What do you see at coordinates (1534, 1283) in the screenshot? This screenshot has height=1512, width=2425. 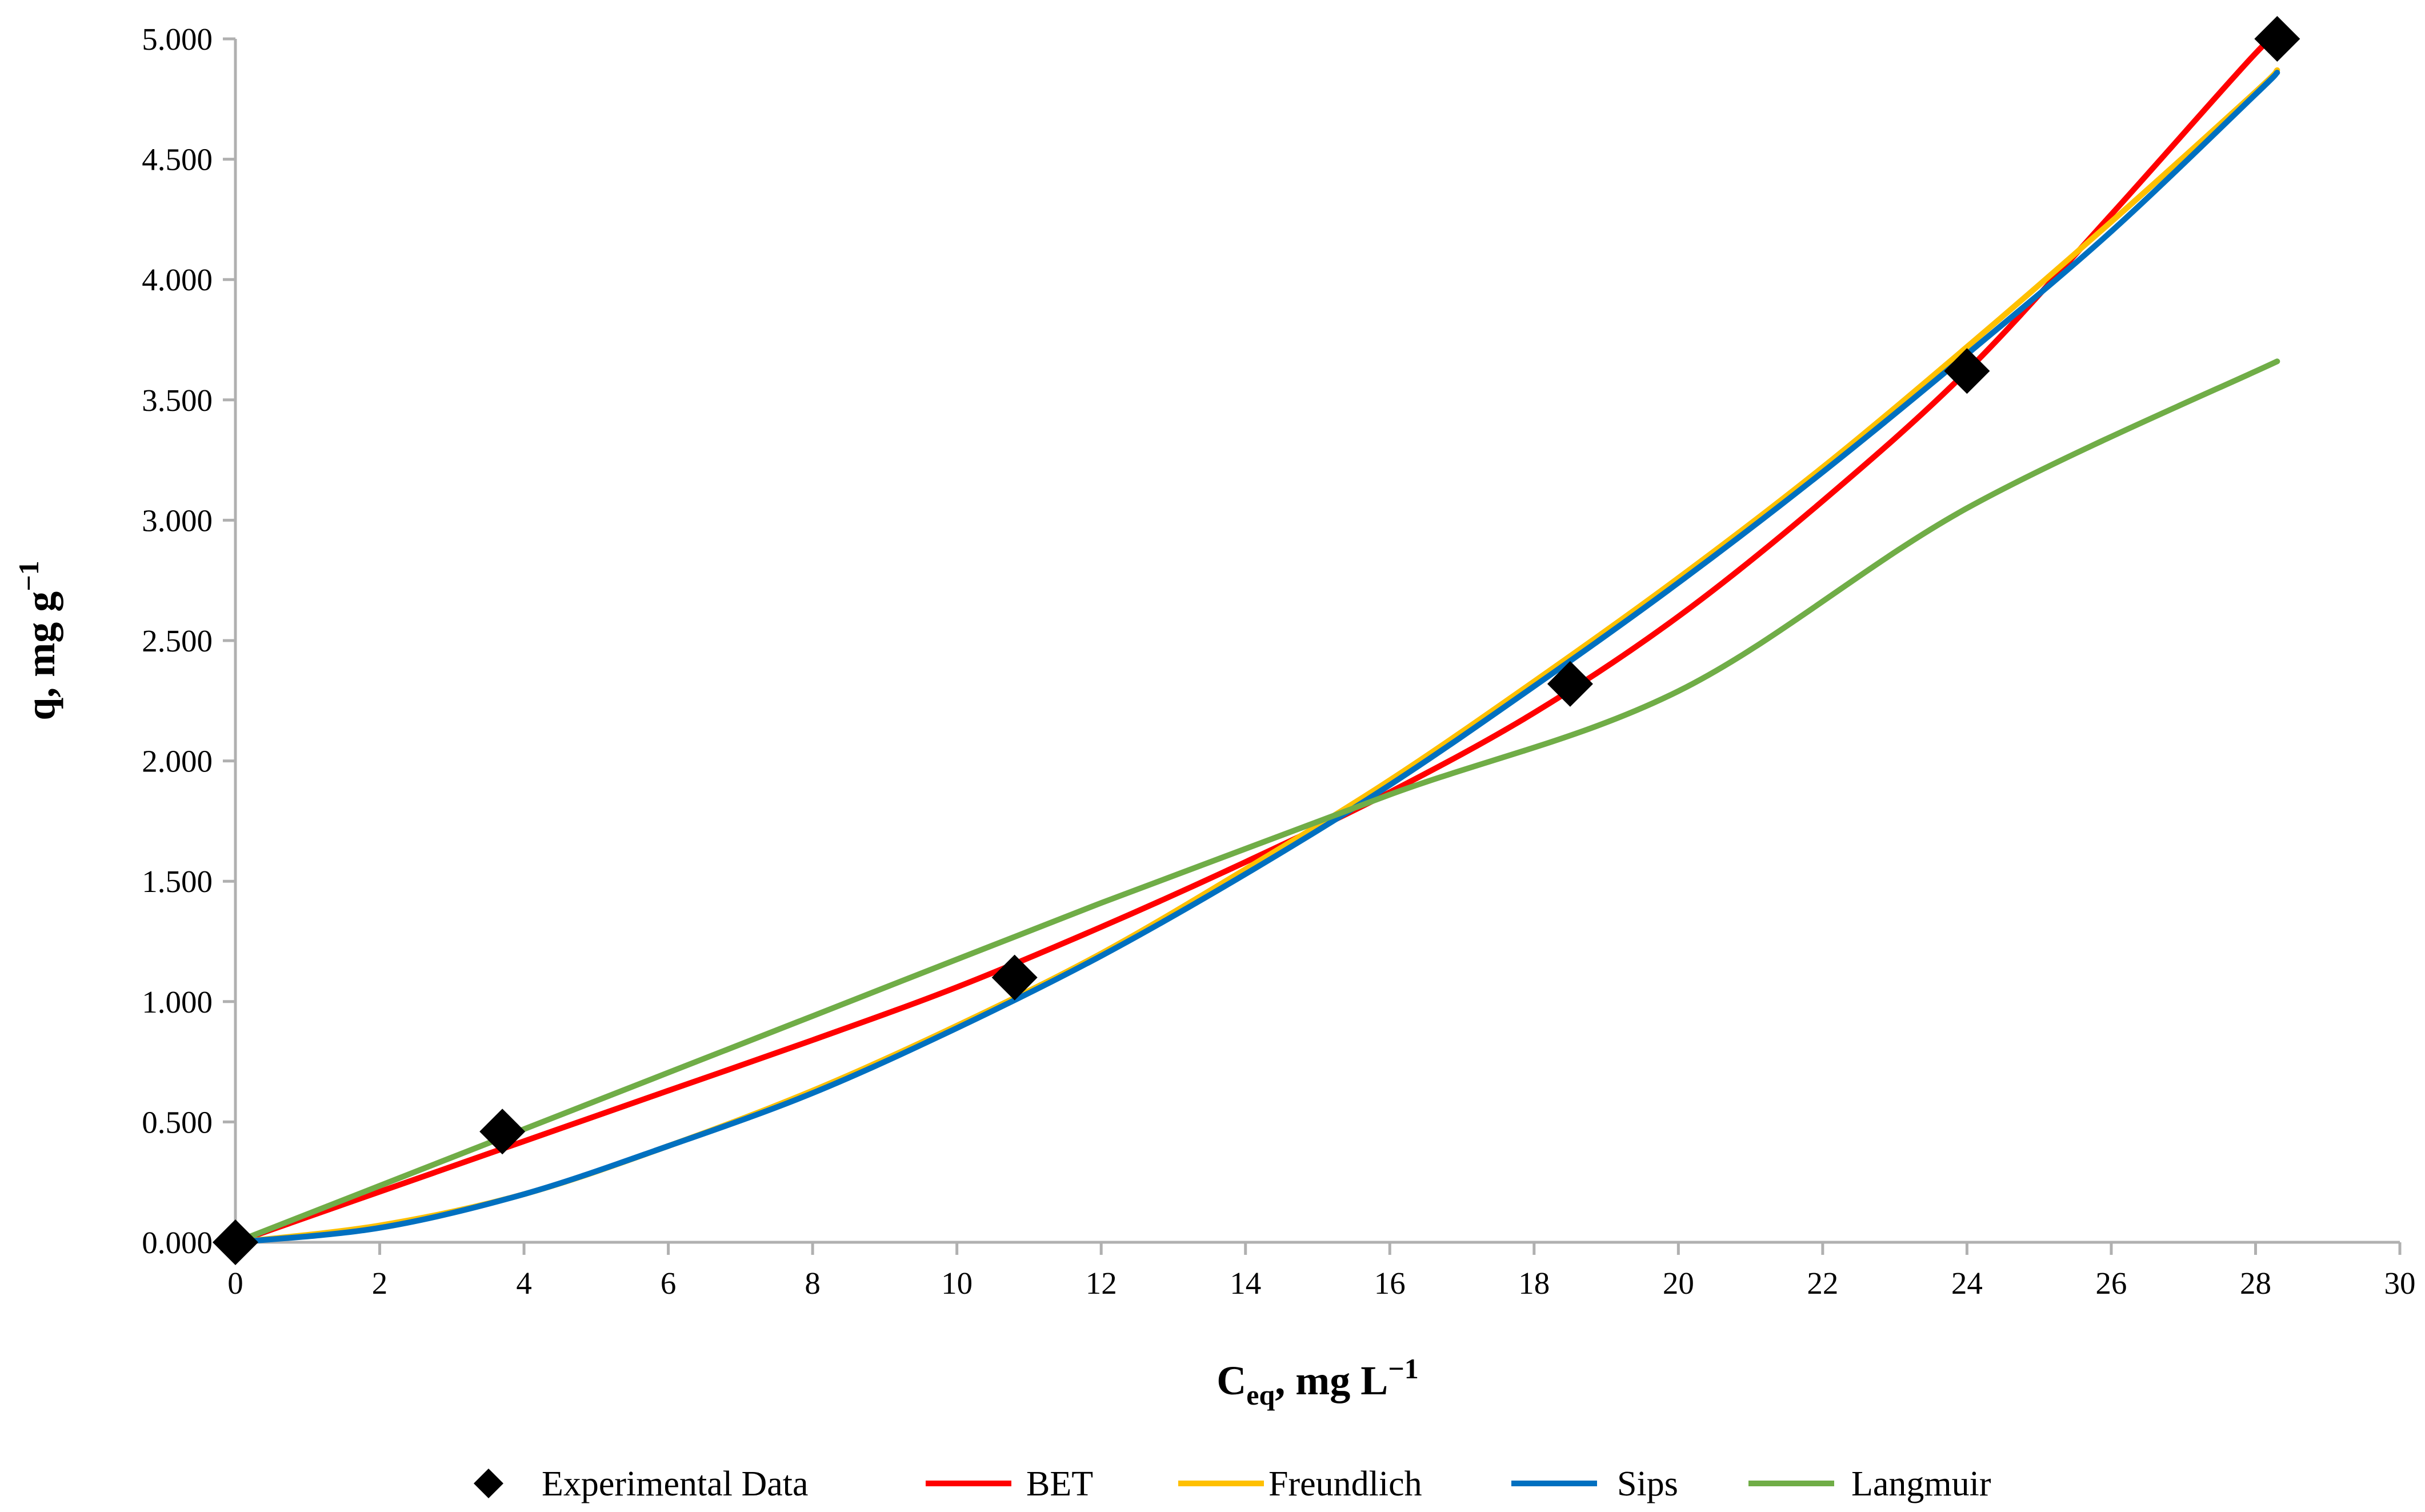 I see `x-tick-label: 18` at bounding box center [1534, 1283].